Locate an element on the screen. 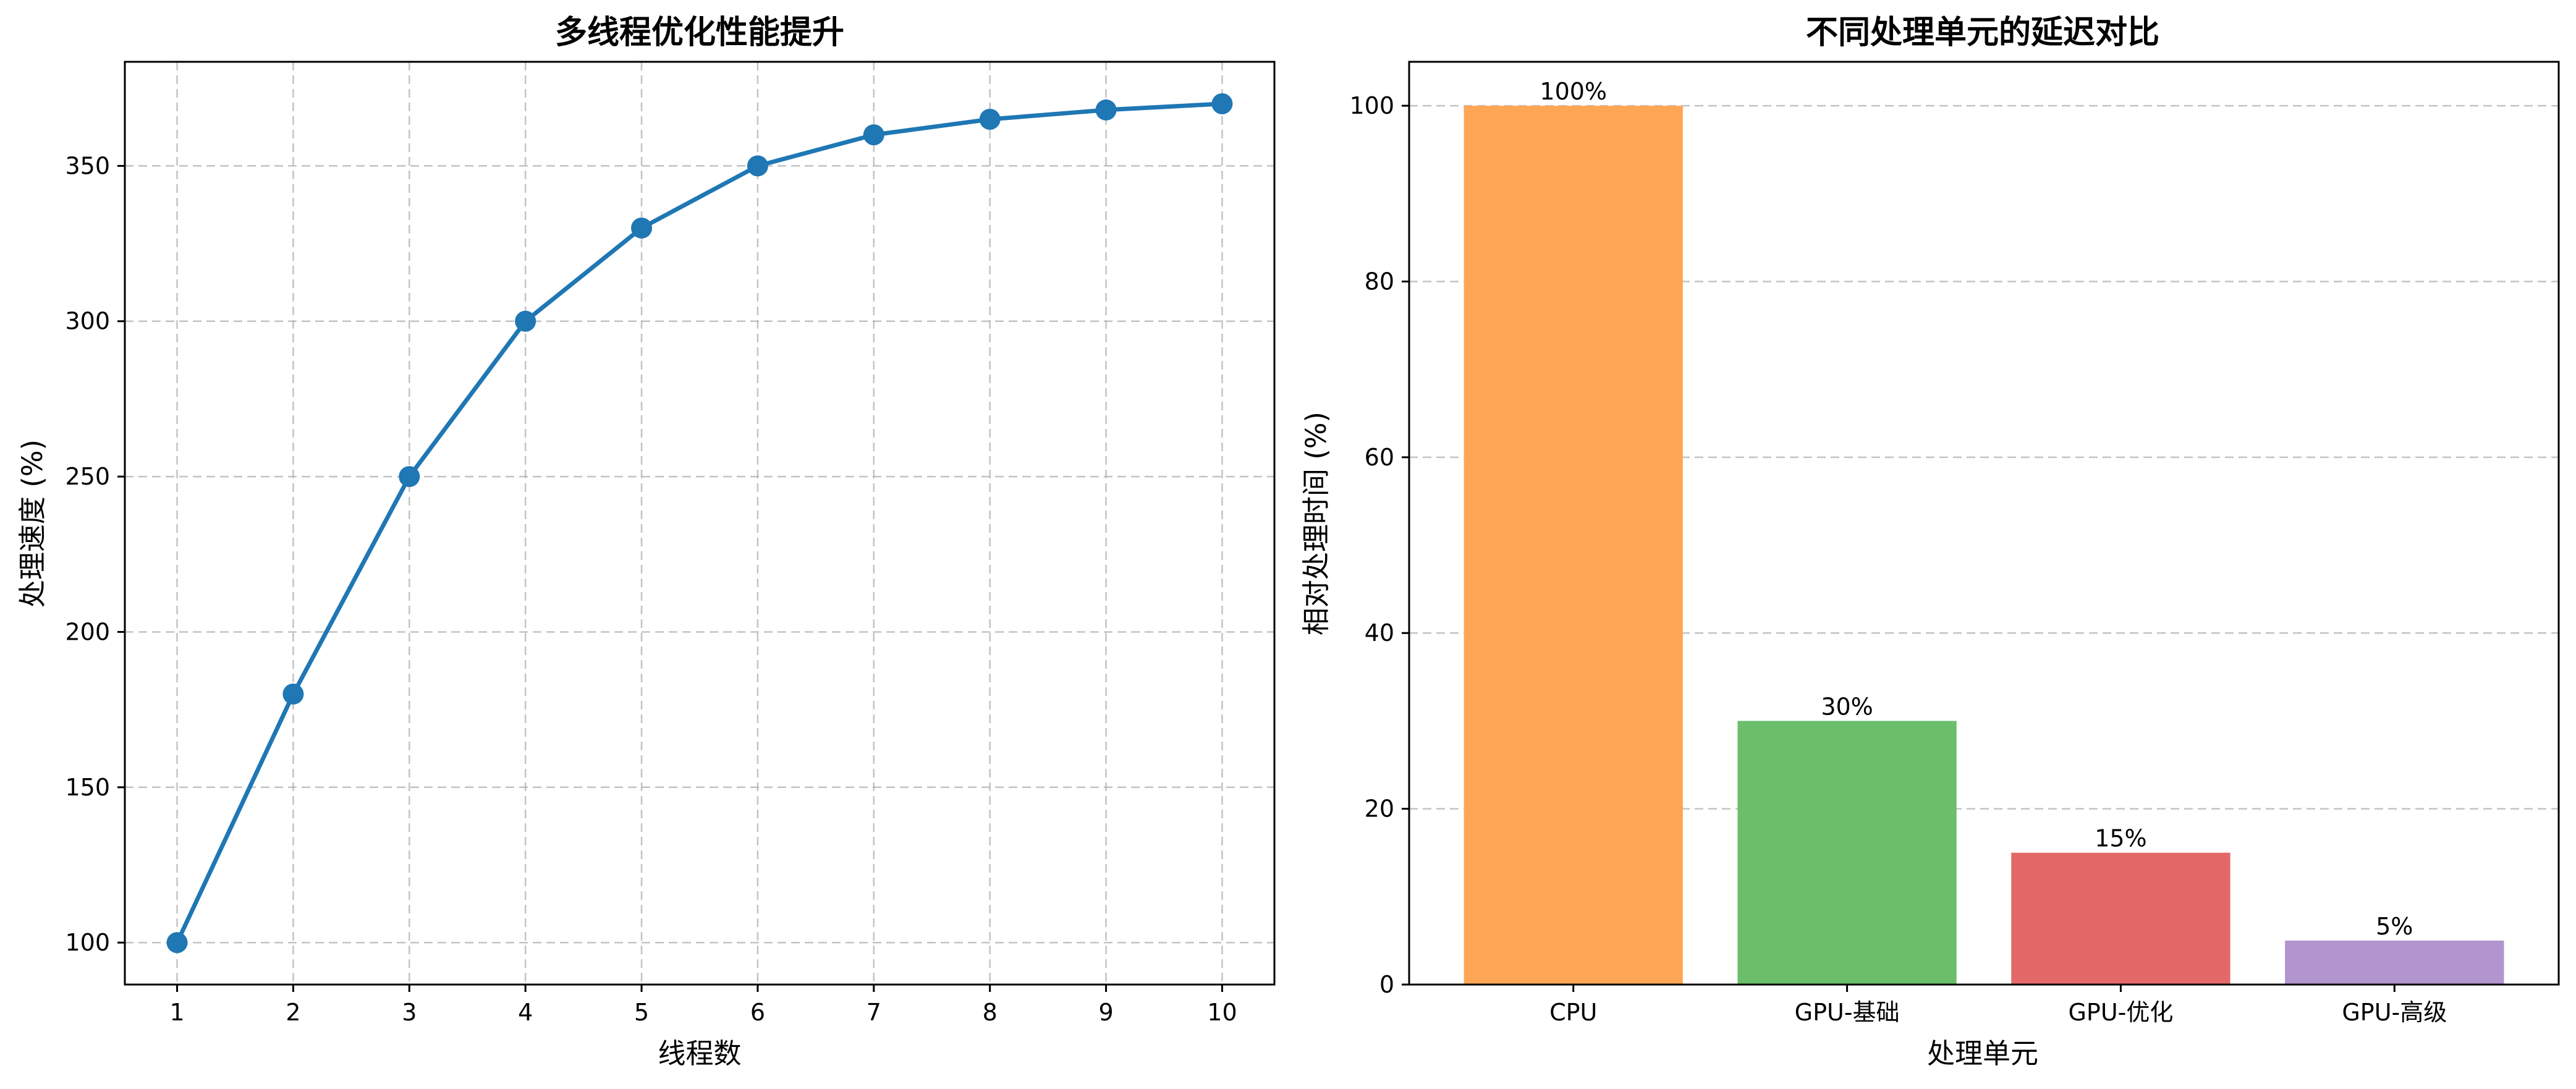  right-y-tick-label: 100 is located at coordinates (1371, 105).